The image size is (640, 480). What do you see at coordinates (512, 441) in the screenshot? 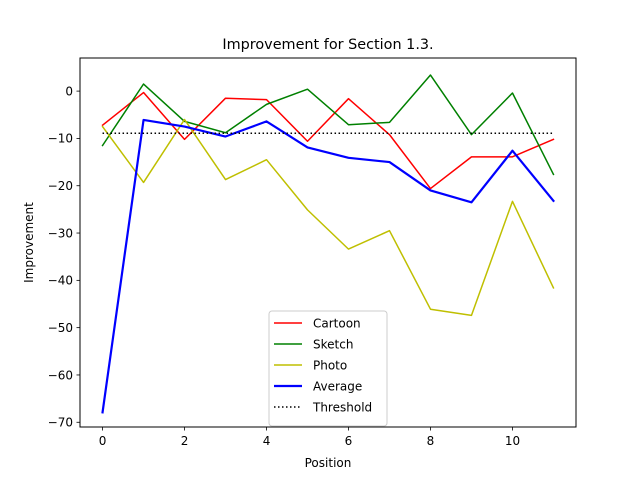
I see `x-tick-label: 10` at bounding box center [512, 441].